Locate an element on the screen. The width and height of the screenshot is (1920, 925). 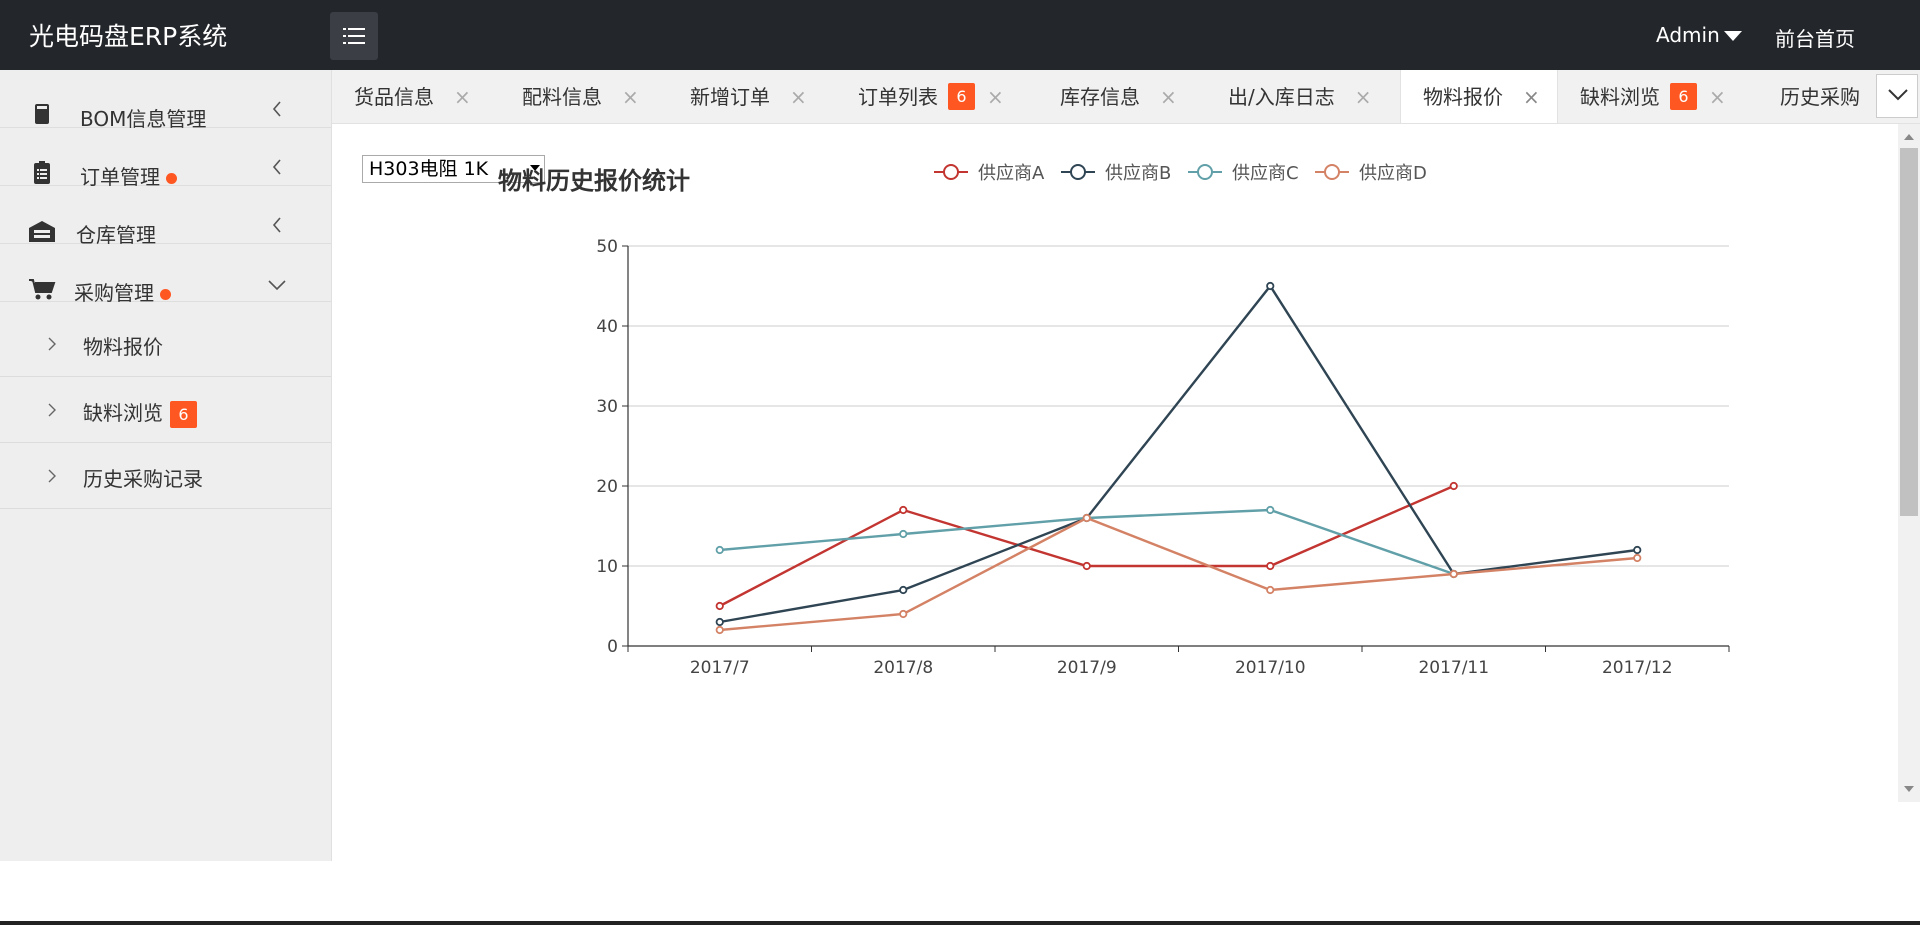
book-icon is located at coordinates (42, 114).